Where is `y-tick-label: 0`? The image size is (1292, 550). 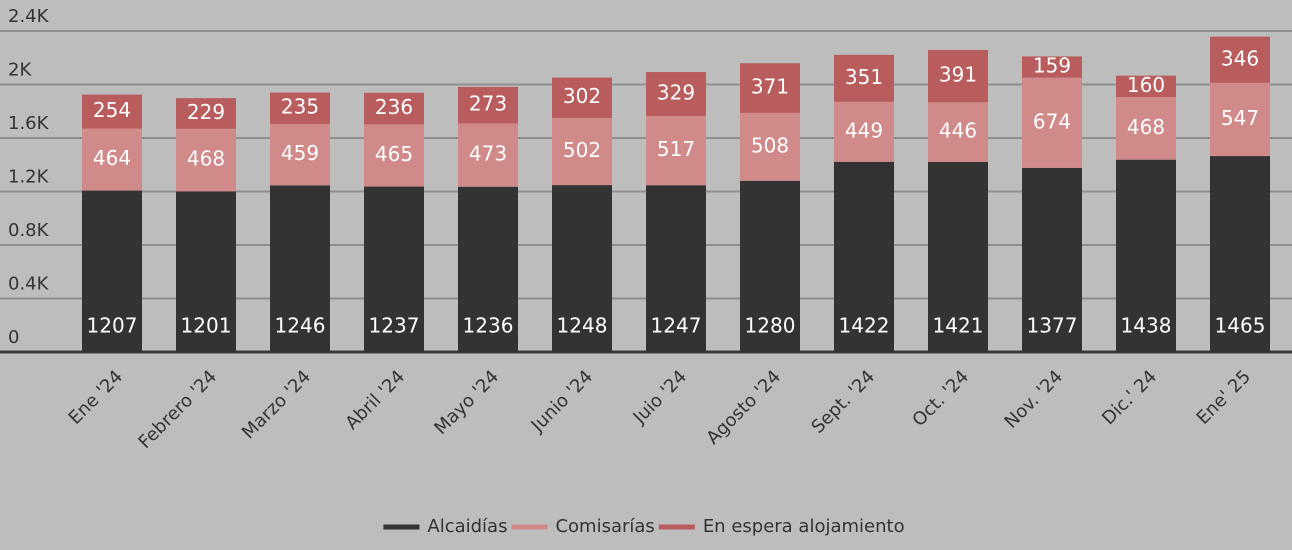
y-tick-label: 0 is located at coordinates (13, 337).